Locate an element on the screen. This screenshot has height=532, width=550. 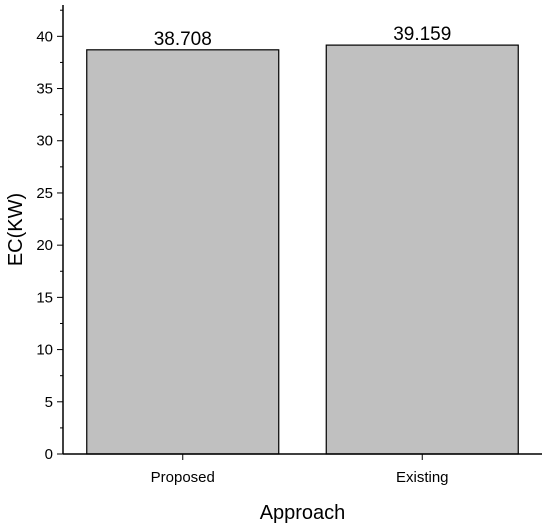
y-tick-label: 20 is located at coordinates (44, 245).